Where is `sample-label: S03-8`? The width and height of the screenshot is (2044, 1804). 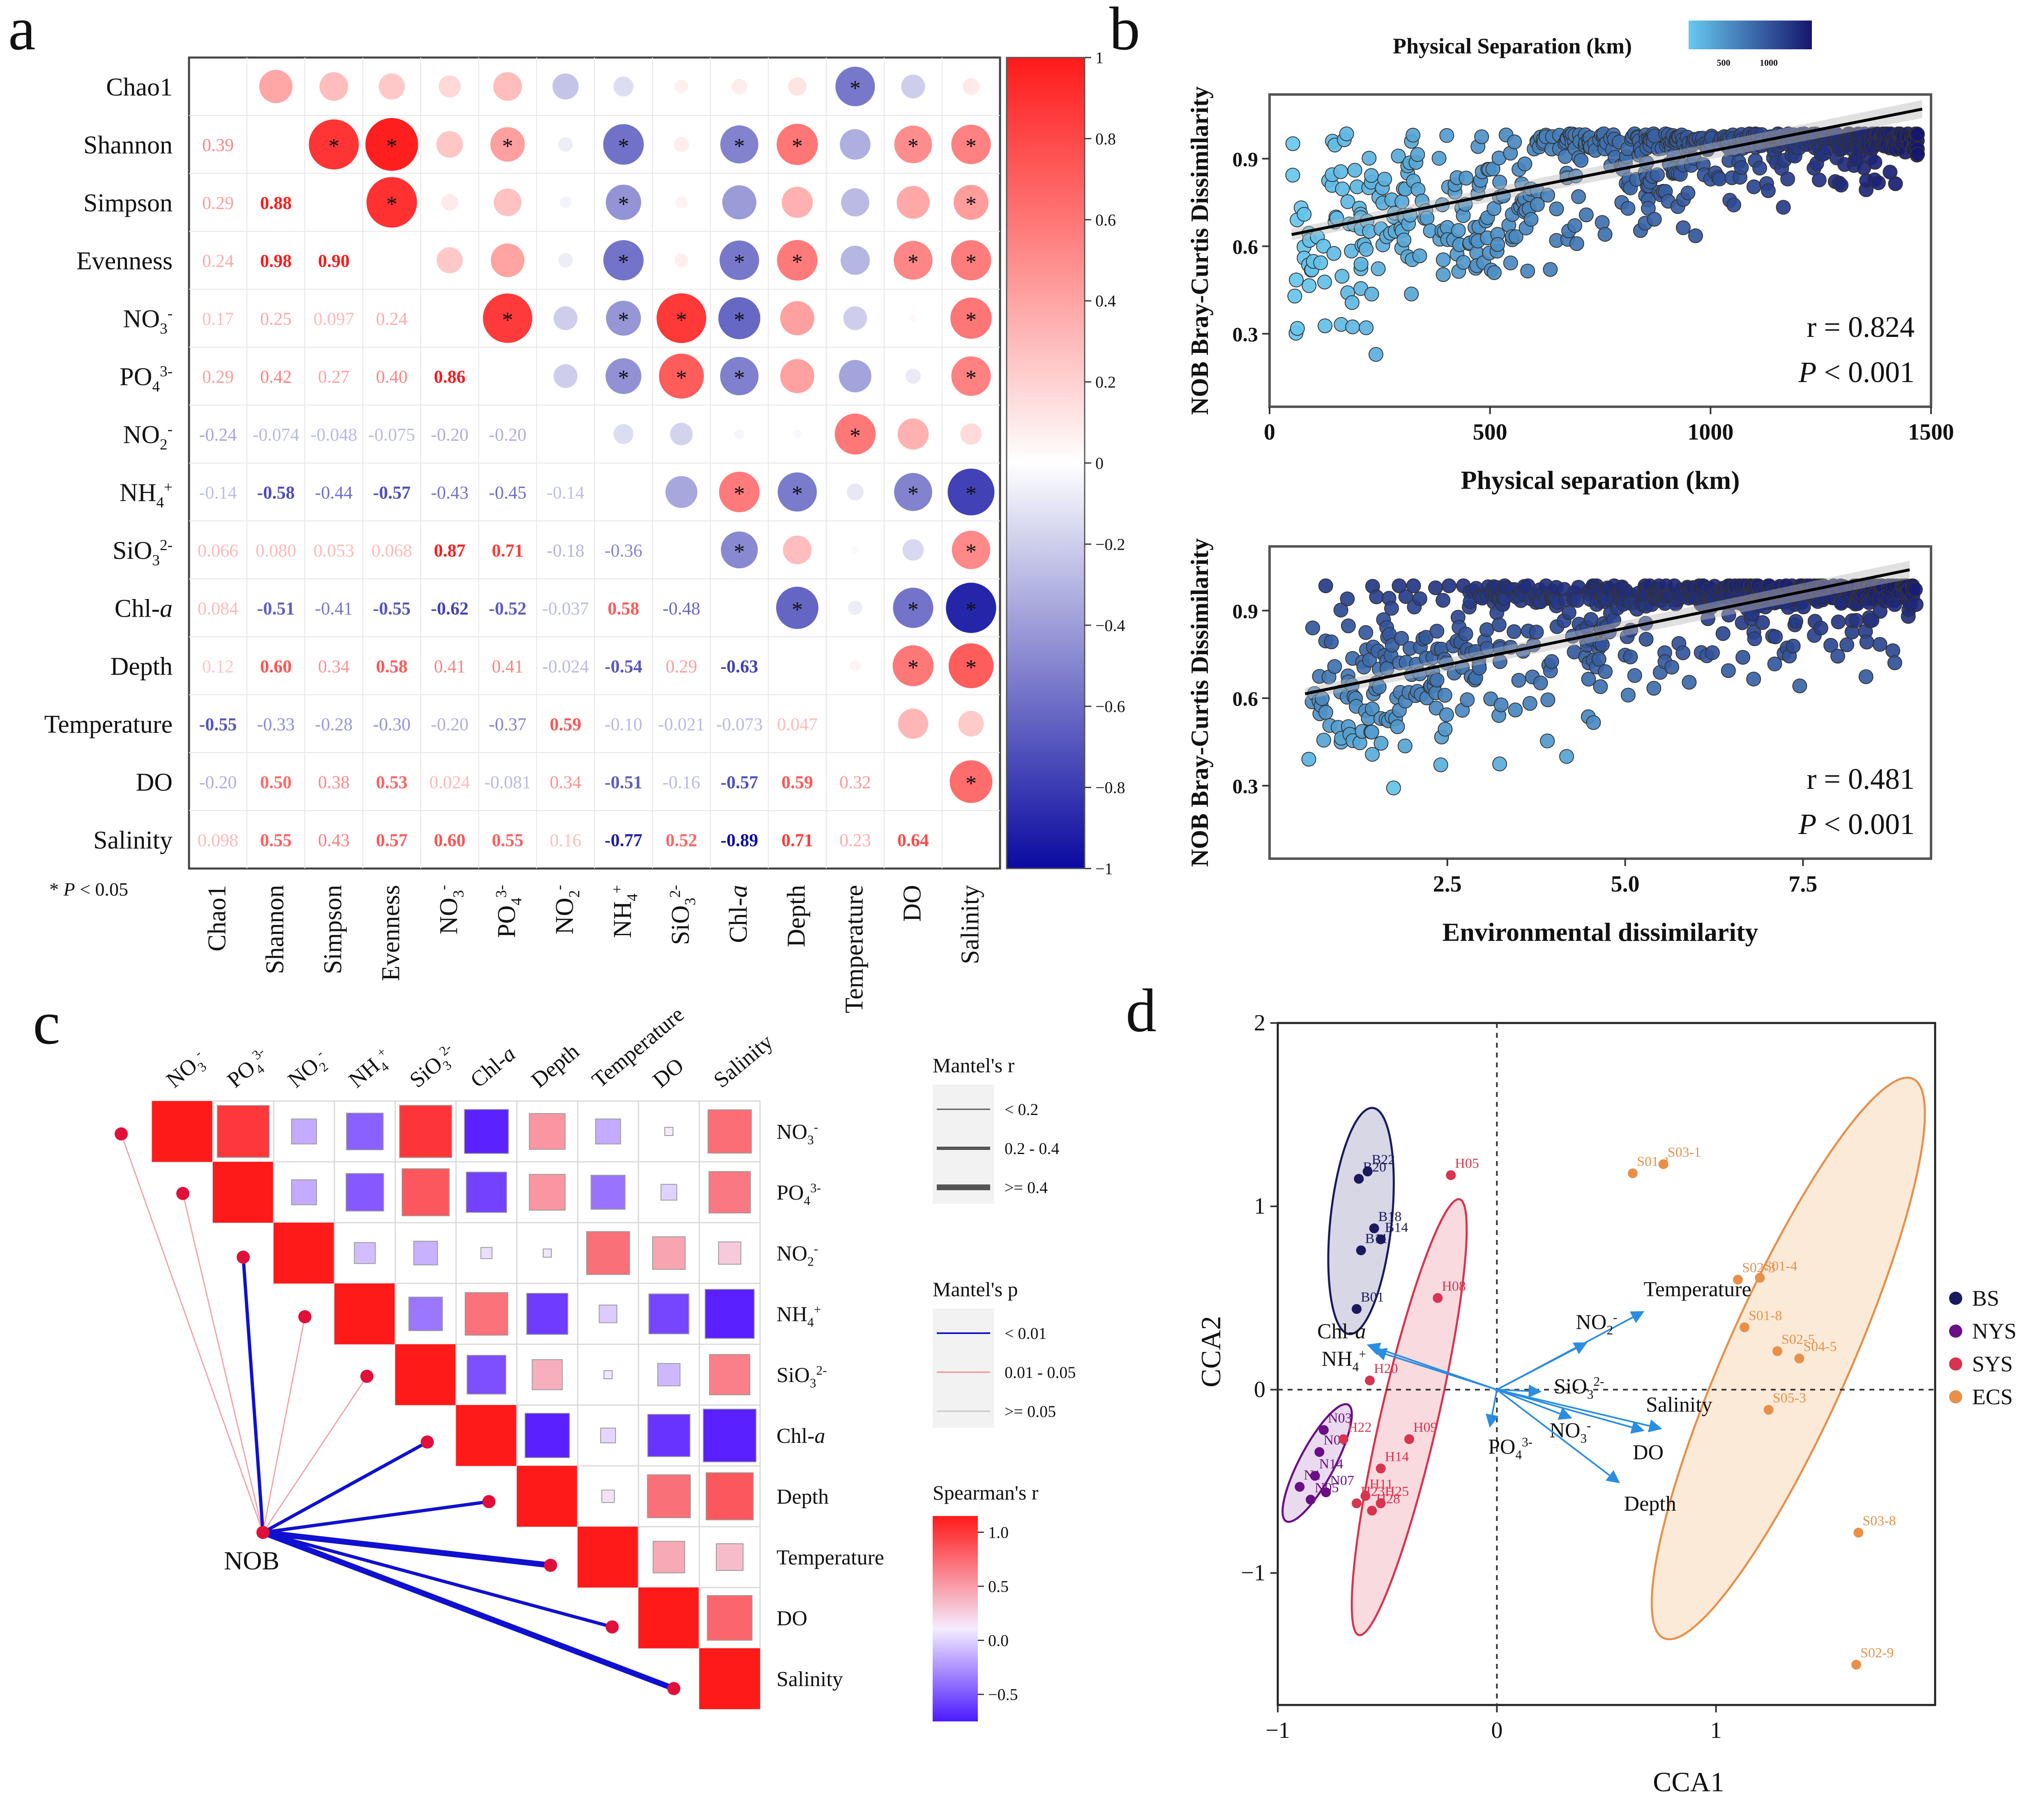
sample-label: S03-8 is located at coordinates (1879, 1521).